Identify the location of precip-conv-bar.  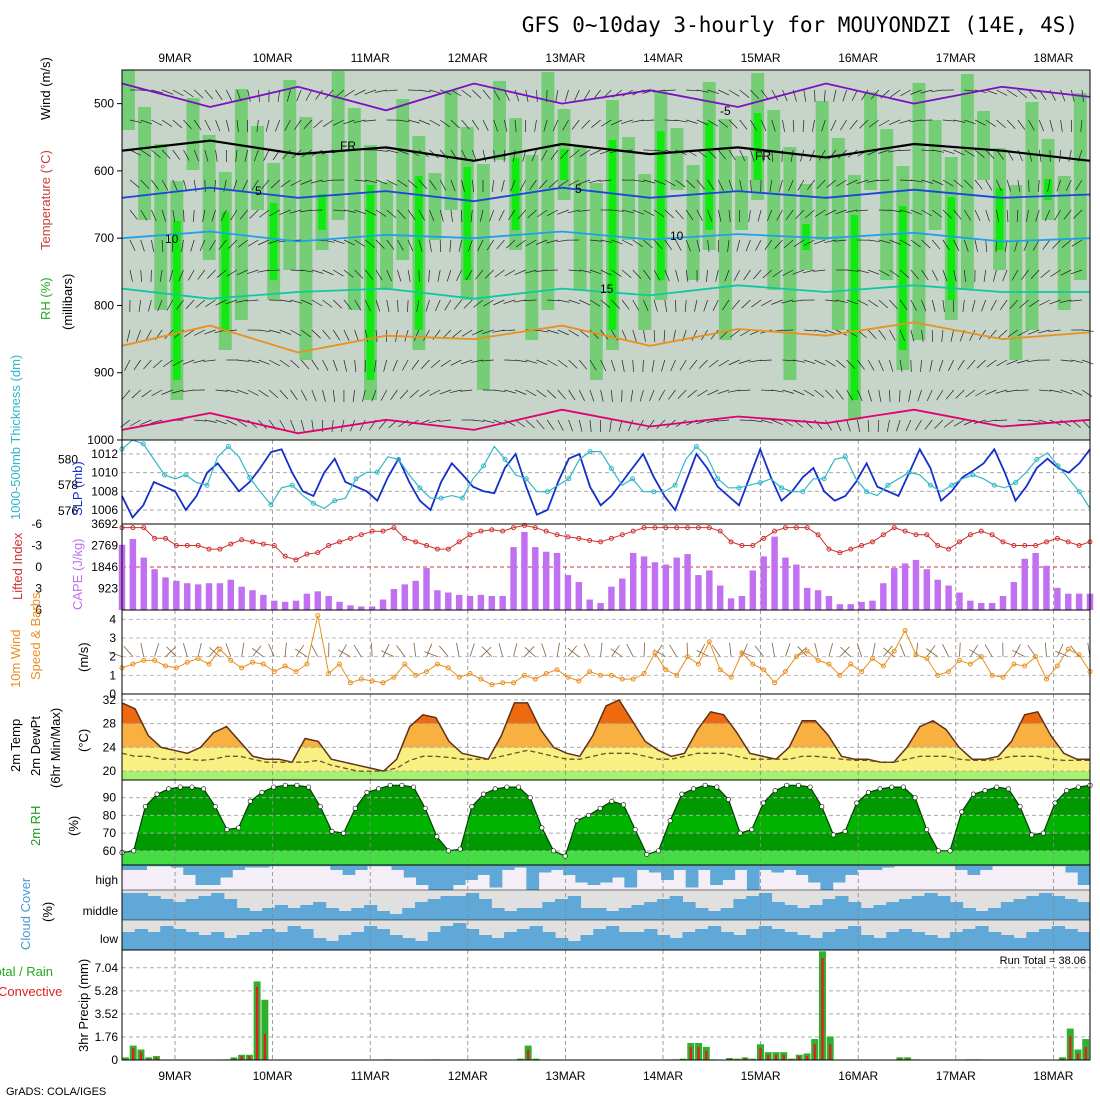
(900, 1059).